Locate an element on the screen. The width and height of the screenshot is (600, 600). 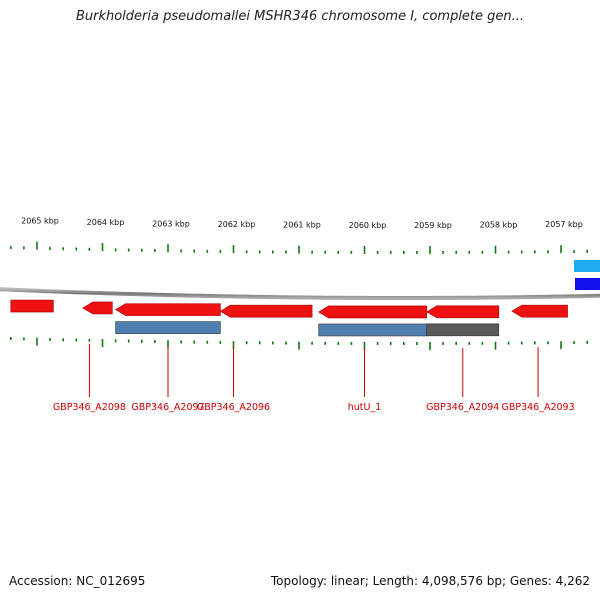
scale-label: 2061 kbp is located at coordinates (302, 225).